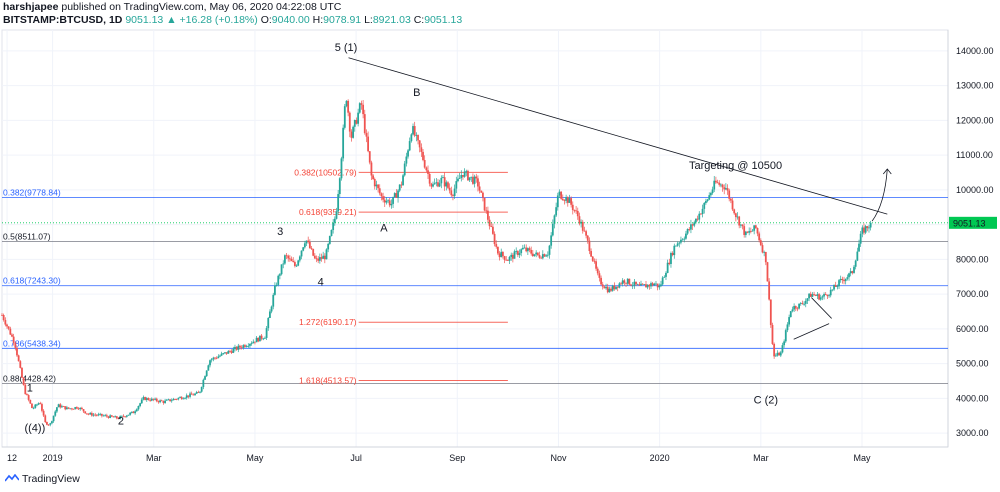 The height and width of the screenshot is (492, 1000). Describe the element at coordinates (266, 20) in the screenshot. I see `open-key: O:` at that location.